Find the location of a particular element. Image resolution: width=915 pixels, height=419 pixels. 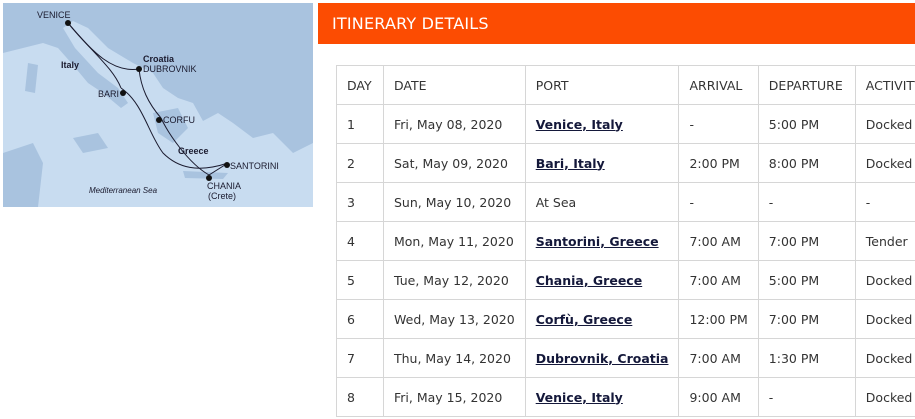

cell-day: 7 is located at coordinates (360, 358).